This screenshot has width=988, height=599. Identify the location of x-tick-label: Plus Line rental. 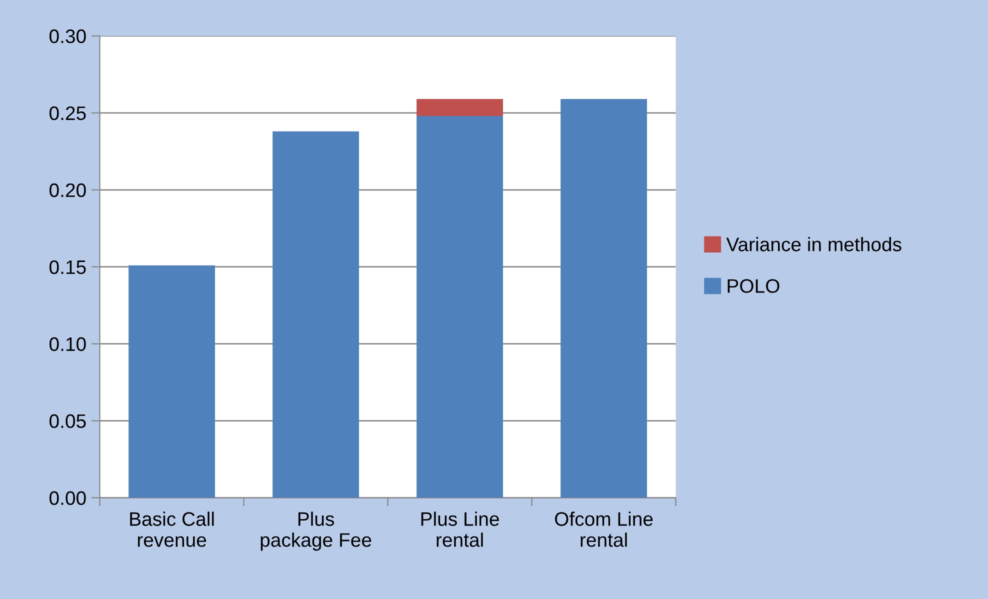
(460, 529).